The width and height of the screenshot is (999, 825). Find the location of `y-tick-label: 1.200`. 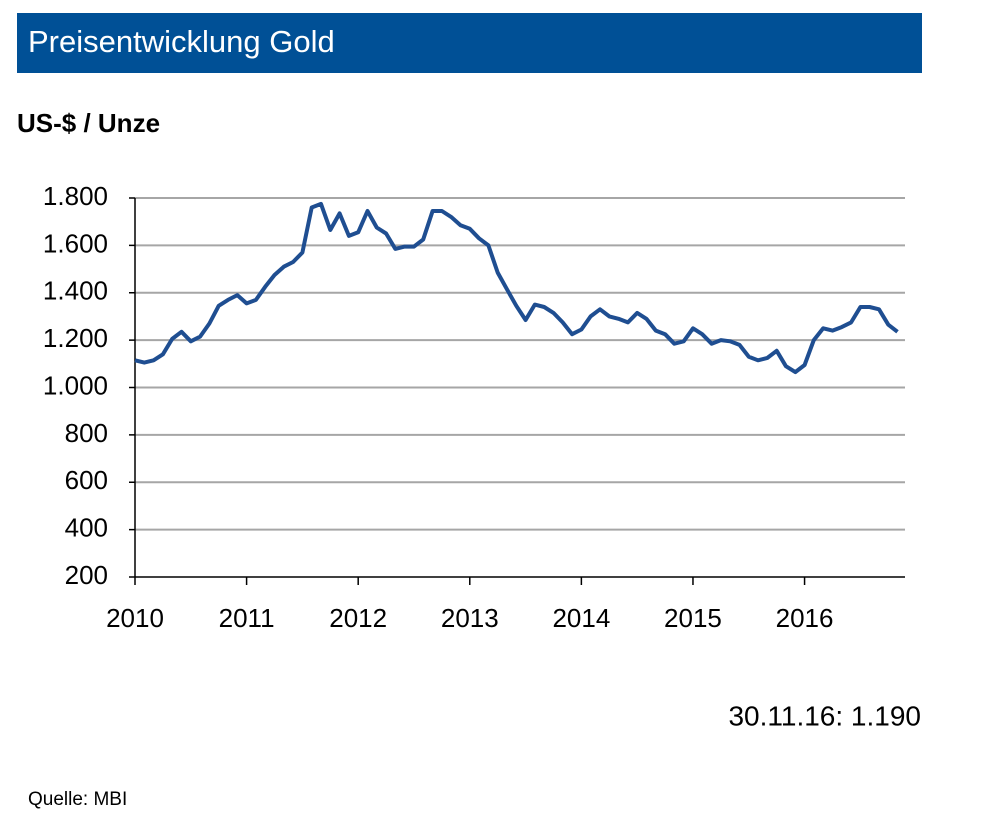

y-tick-label: 1.200 is located at coordinates (75, 338).